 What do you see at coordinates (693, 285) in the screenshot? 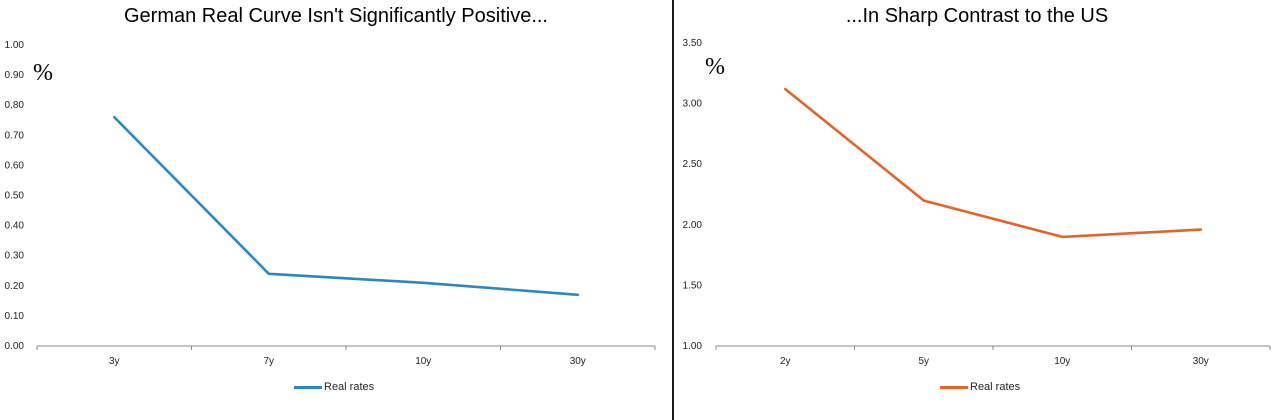
I see `us-y-tick-label: 1.50` at bounding box center [693, 285].